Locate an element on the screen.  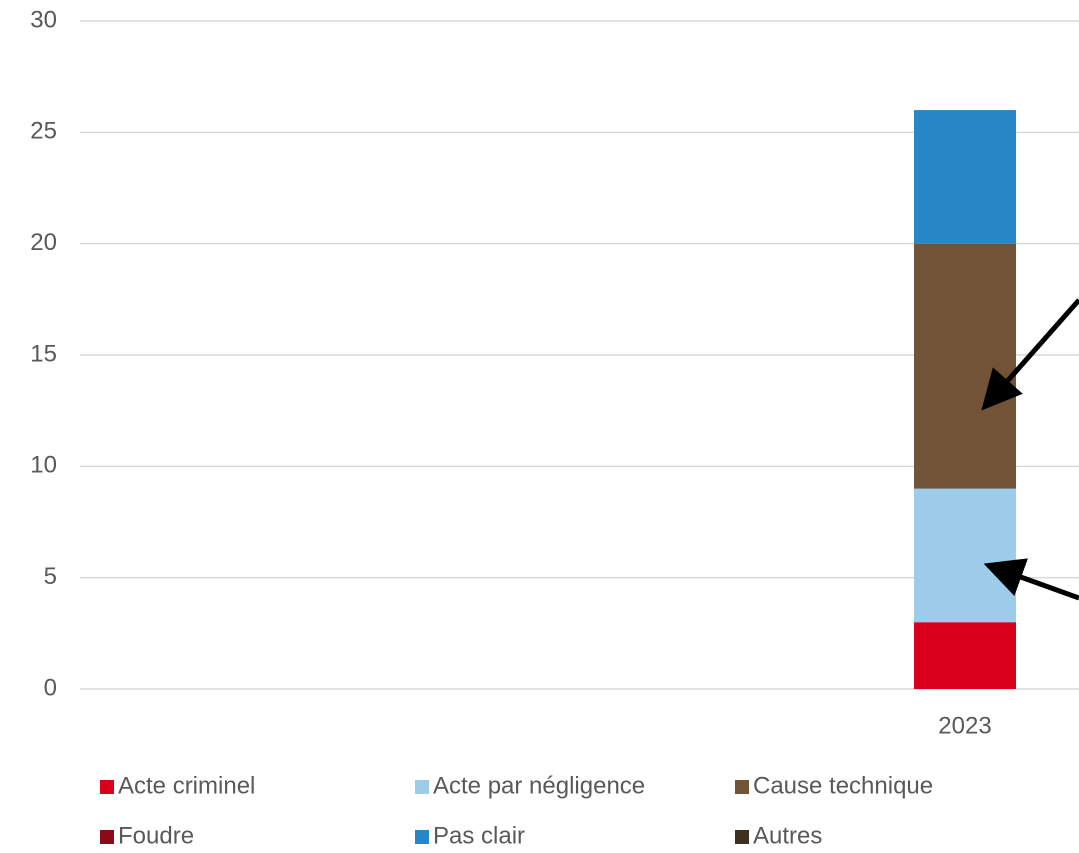
y-tick-label: 30 is located at coordinates (43, 19).